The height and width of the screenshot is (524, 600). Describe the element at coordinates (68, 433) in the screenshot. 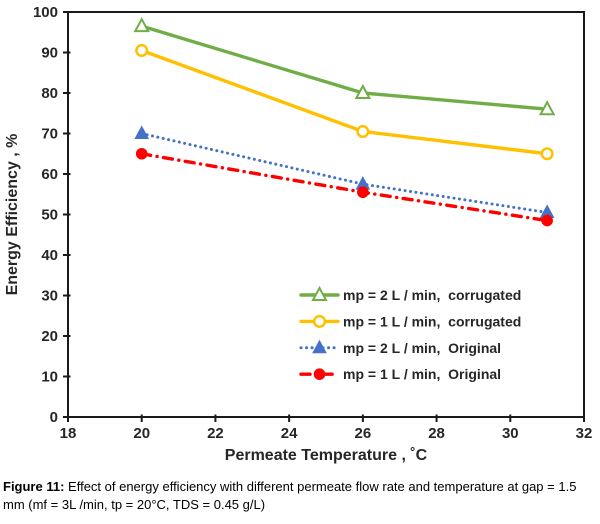

I see `x-tick-label: 18` at that location.